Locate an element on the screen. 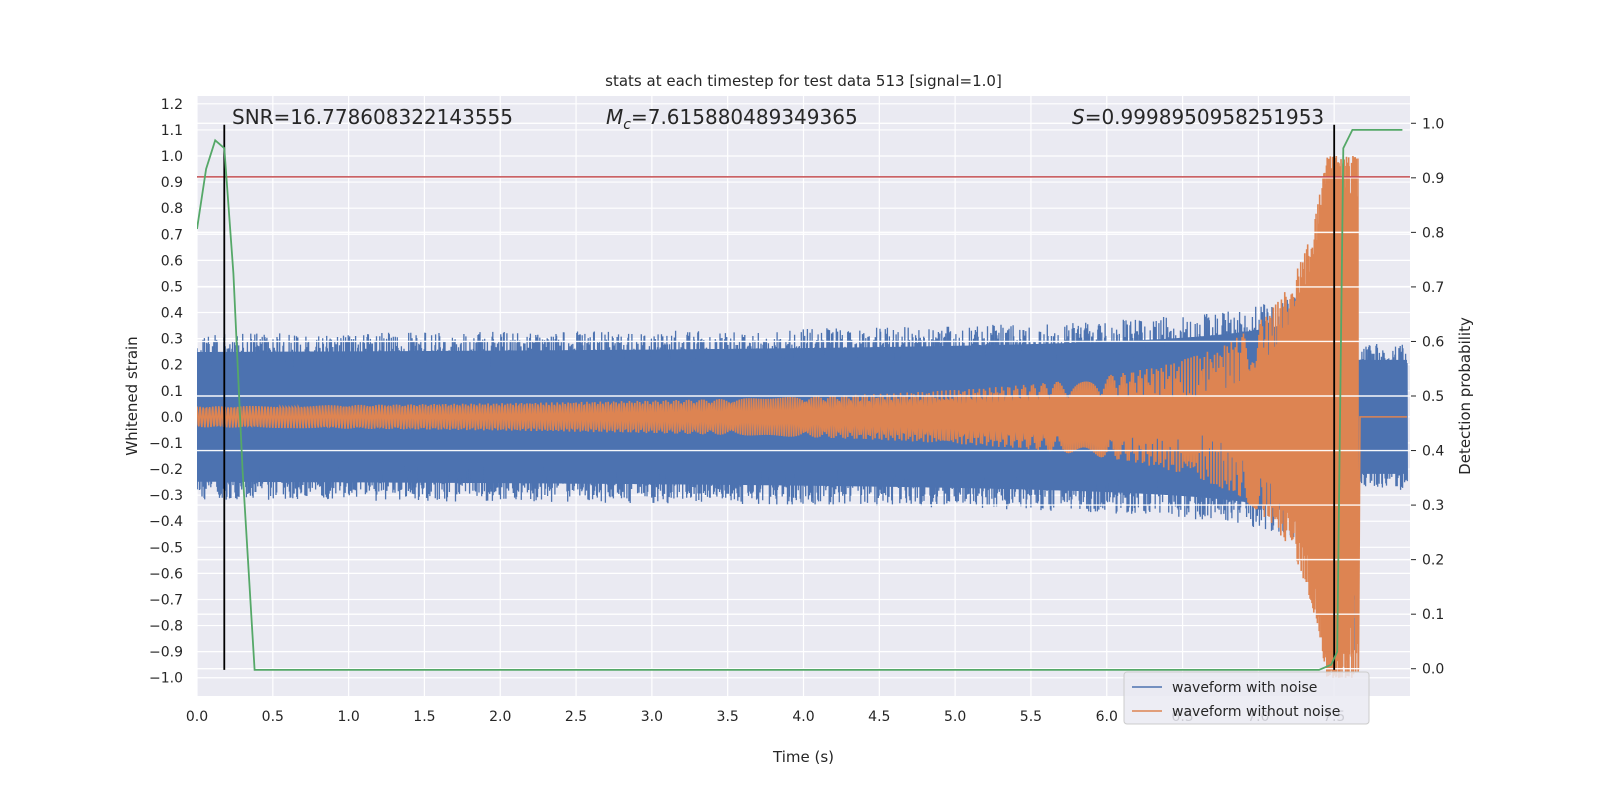  y-axis-label: Whitened strain is located at coordinates (132, 395).